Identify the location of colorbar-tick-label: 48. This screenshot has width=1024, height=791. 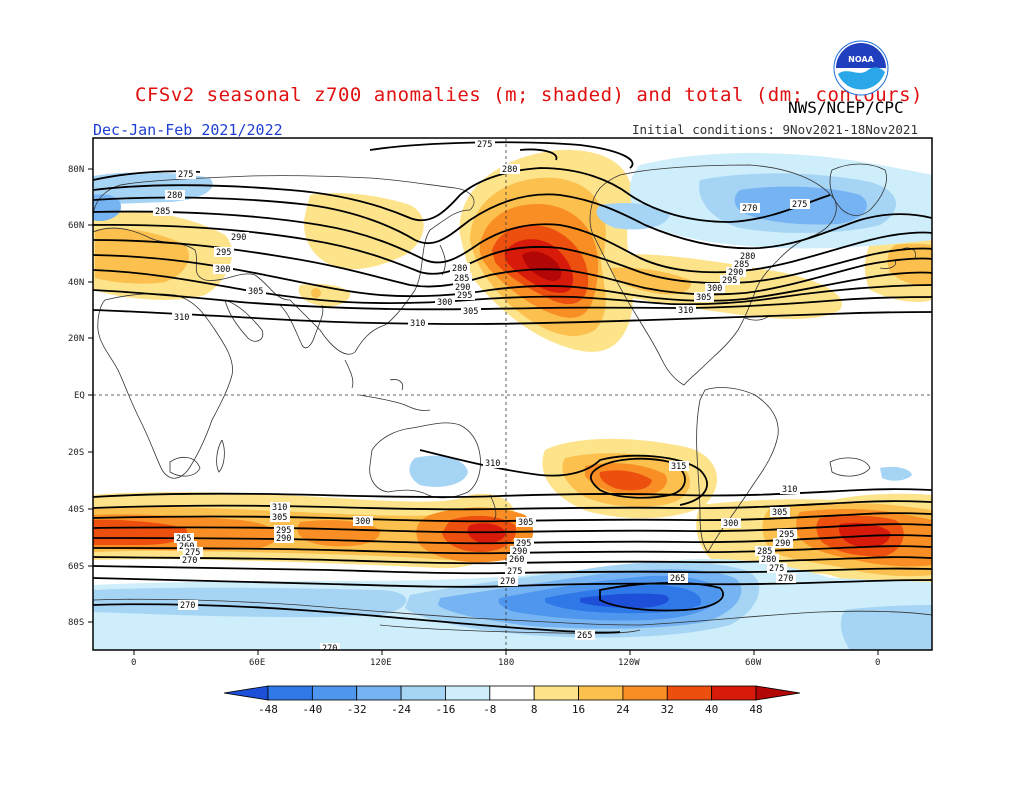
(755, 709).